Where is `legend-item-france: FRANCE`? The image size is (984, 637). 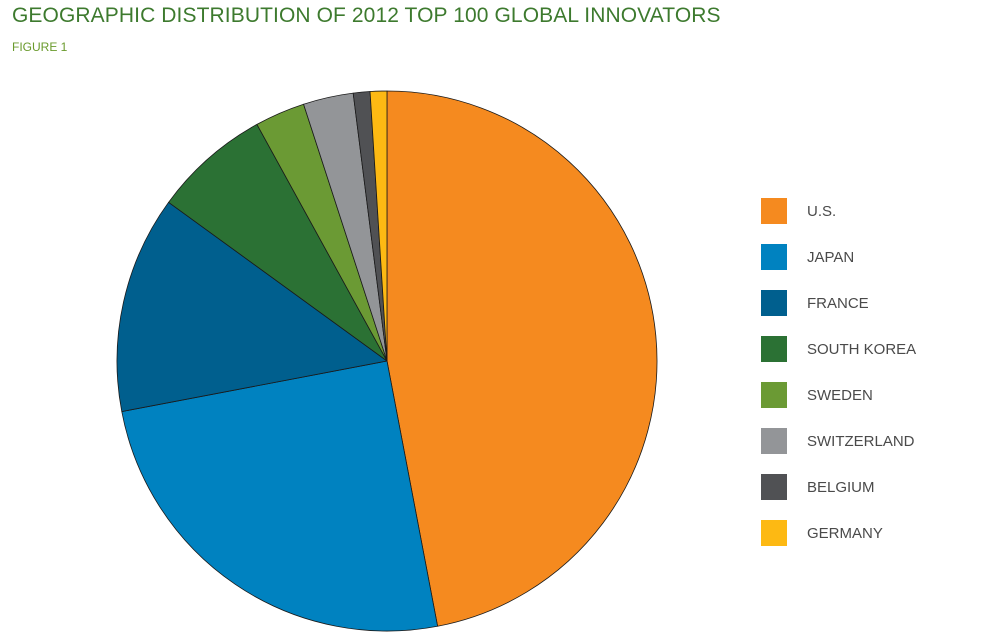 legend-item-france: FRANCE is located at coordinates (838, 303).